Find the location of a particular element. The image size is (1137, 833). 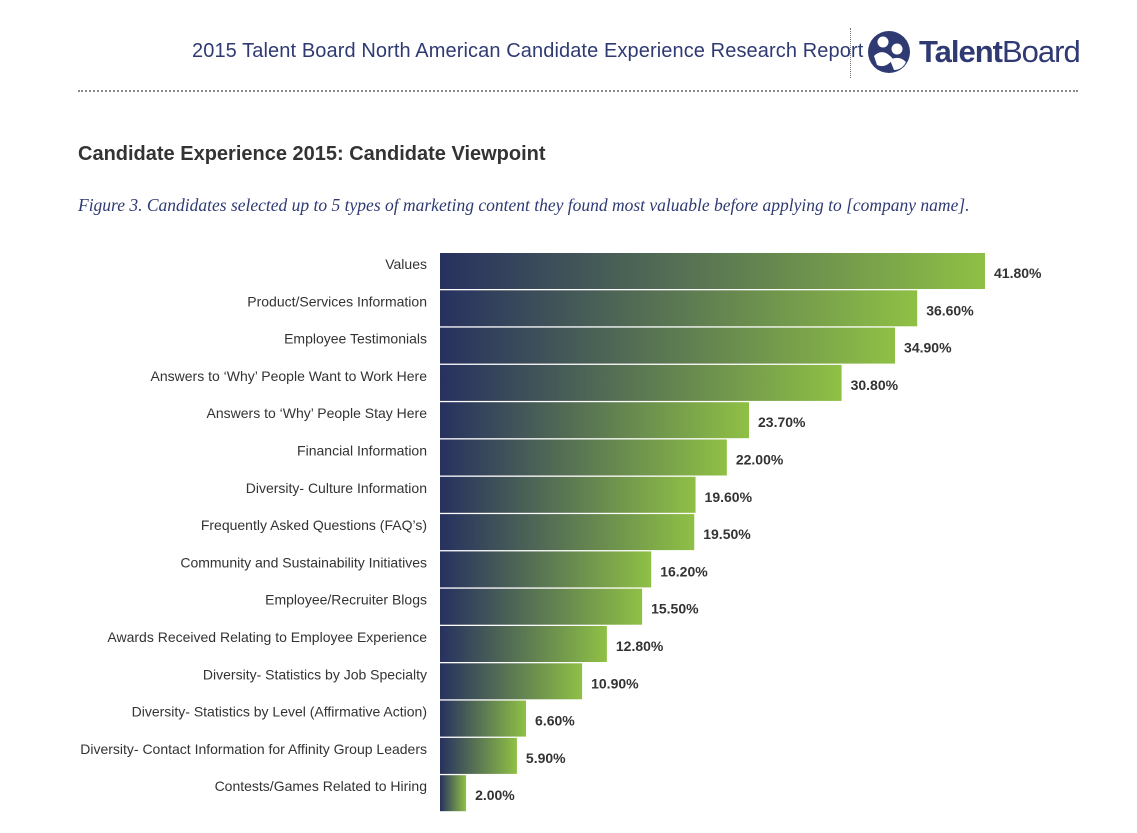

header-divider is located at coordinates (850, 53).